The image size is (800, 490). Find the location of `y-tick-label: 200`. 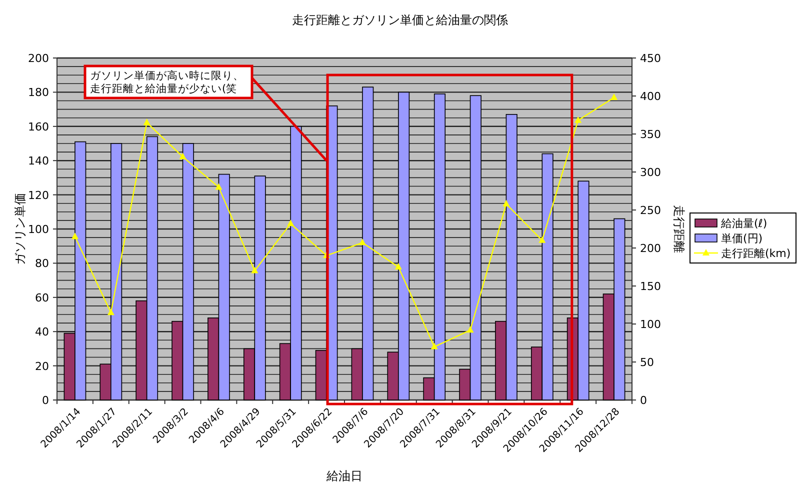

y-tick-label: 200 is located at coordinates (38, 58).